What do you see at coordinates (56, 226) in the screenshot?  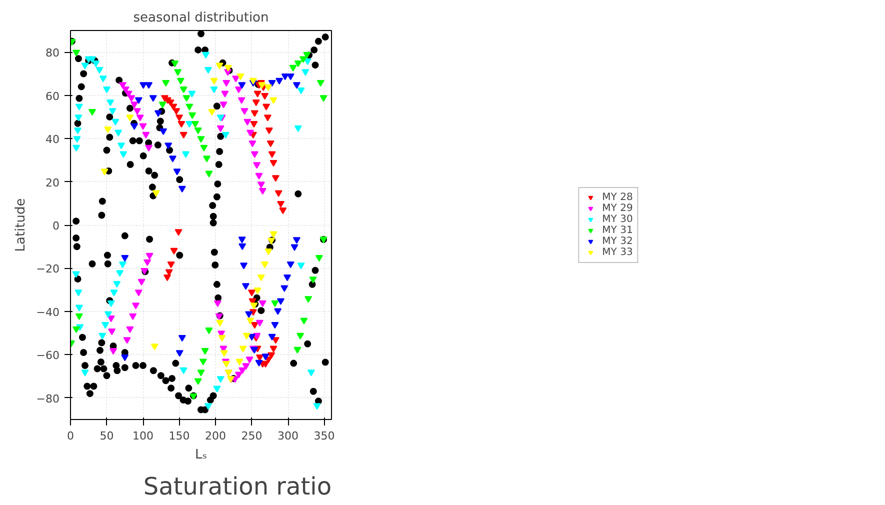 I see `y-tick-label: 0` at bounding box center [56, 226].